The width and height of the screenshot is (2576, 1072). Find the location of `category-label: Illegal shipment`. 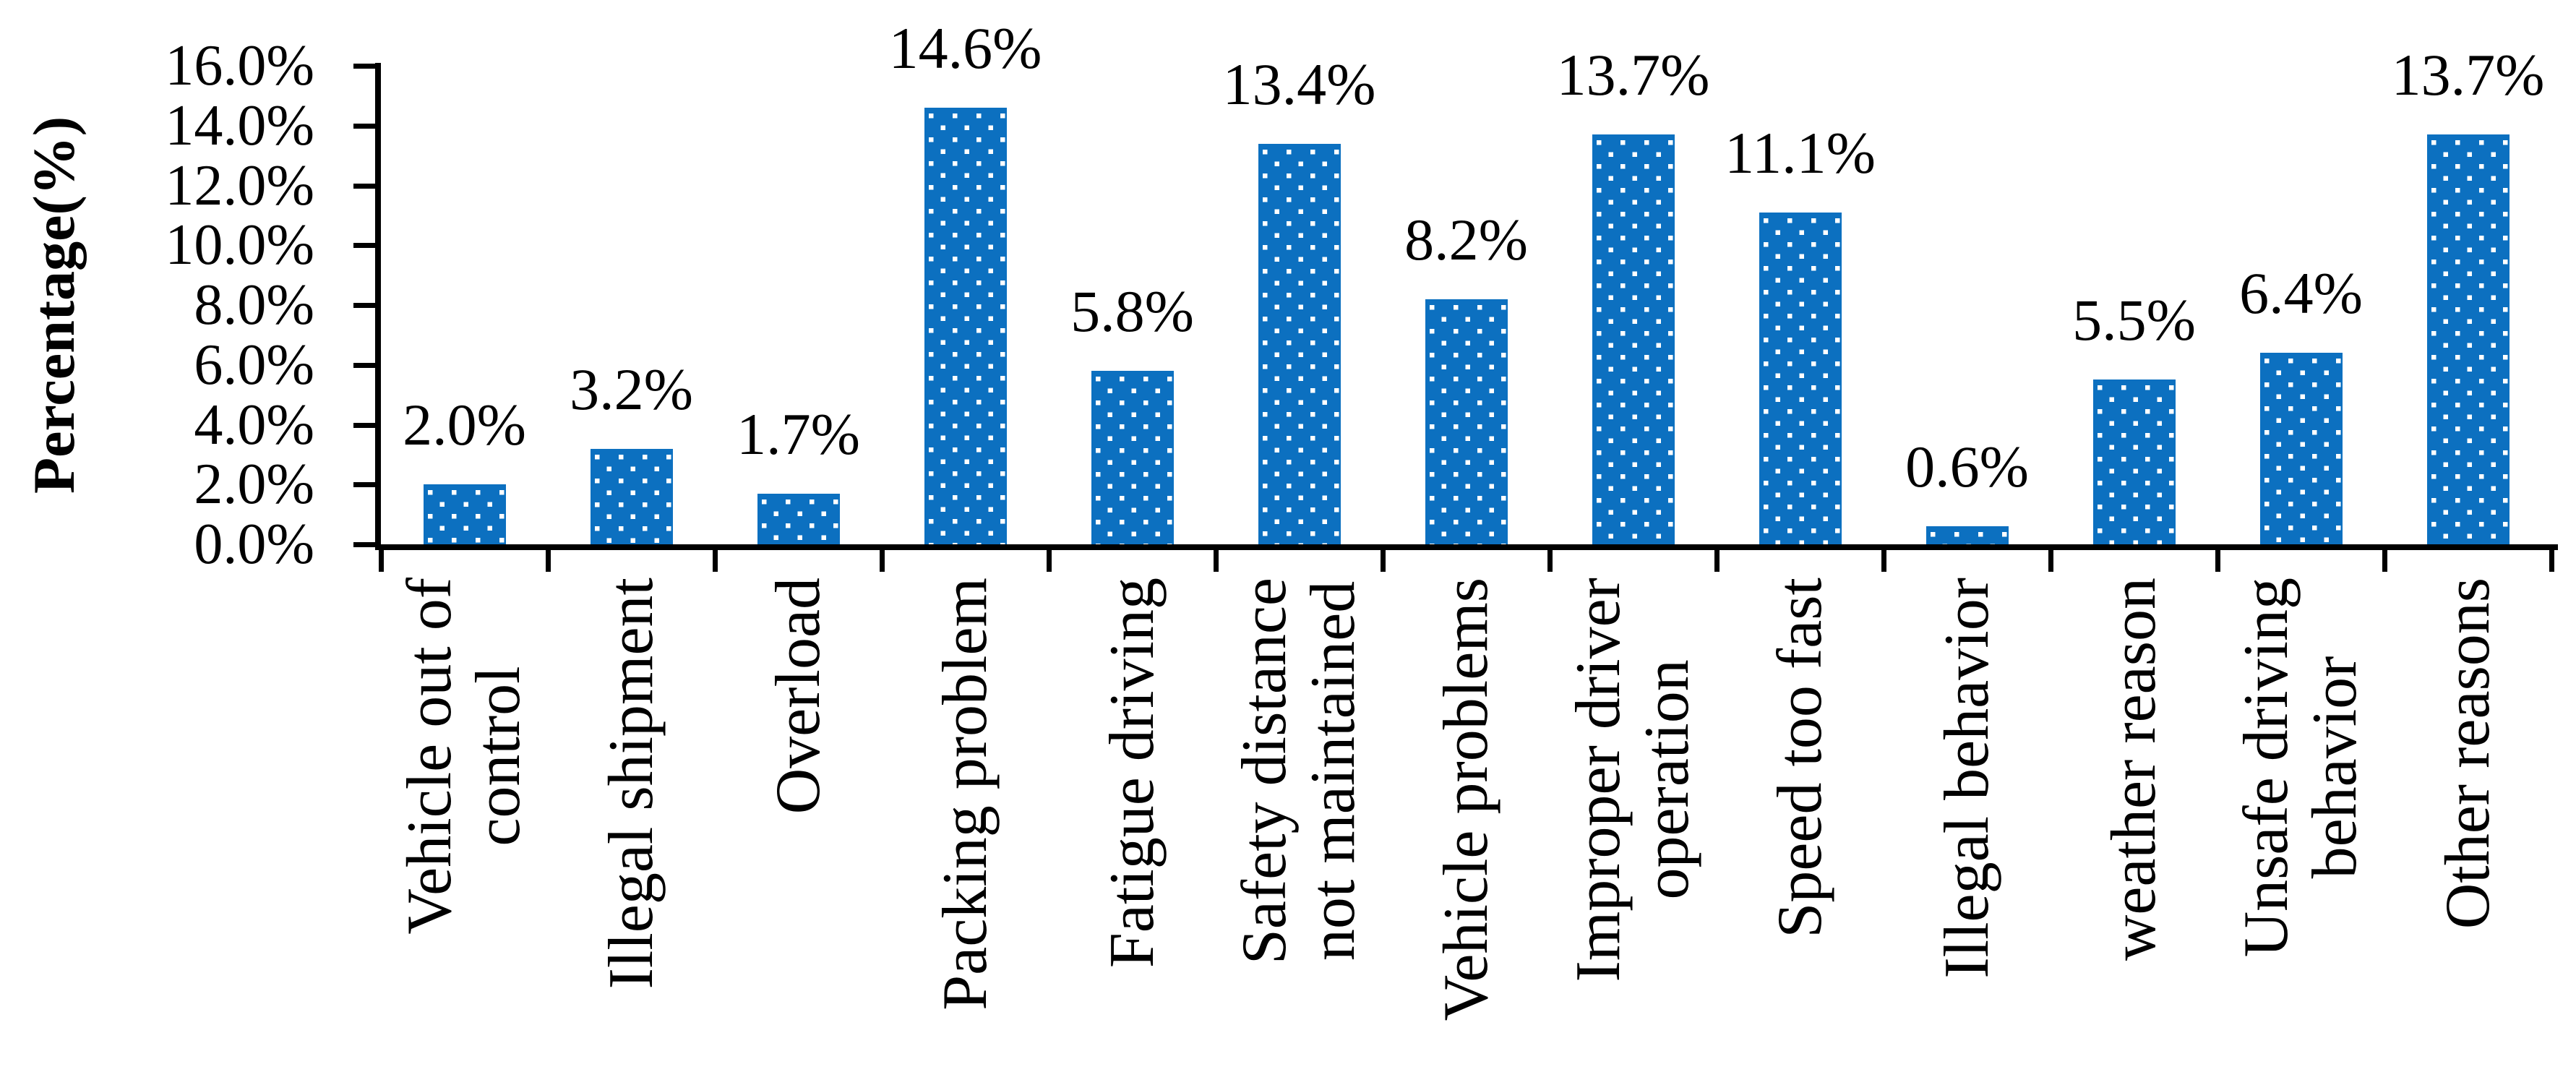

category-label: Illegal shipment is located at coordinates (631, 784).